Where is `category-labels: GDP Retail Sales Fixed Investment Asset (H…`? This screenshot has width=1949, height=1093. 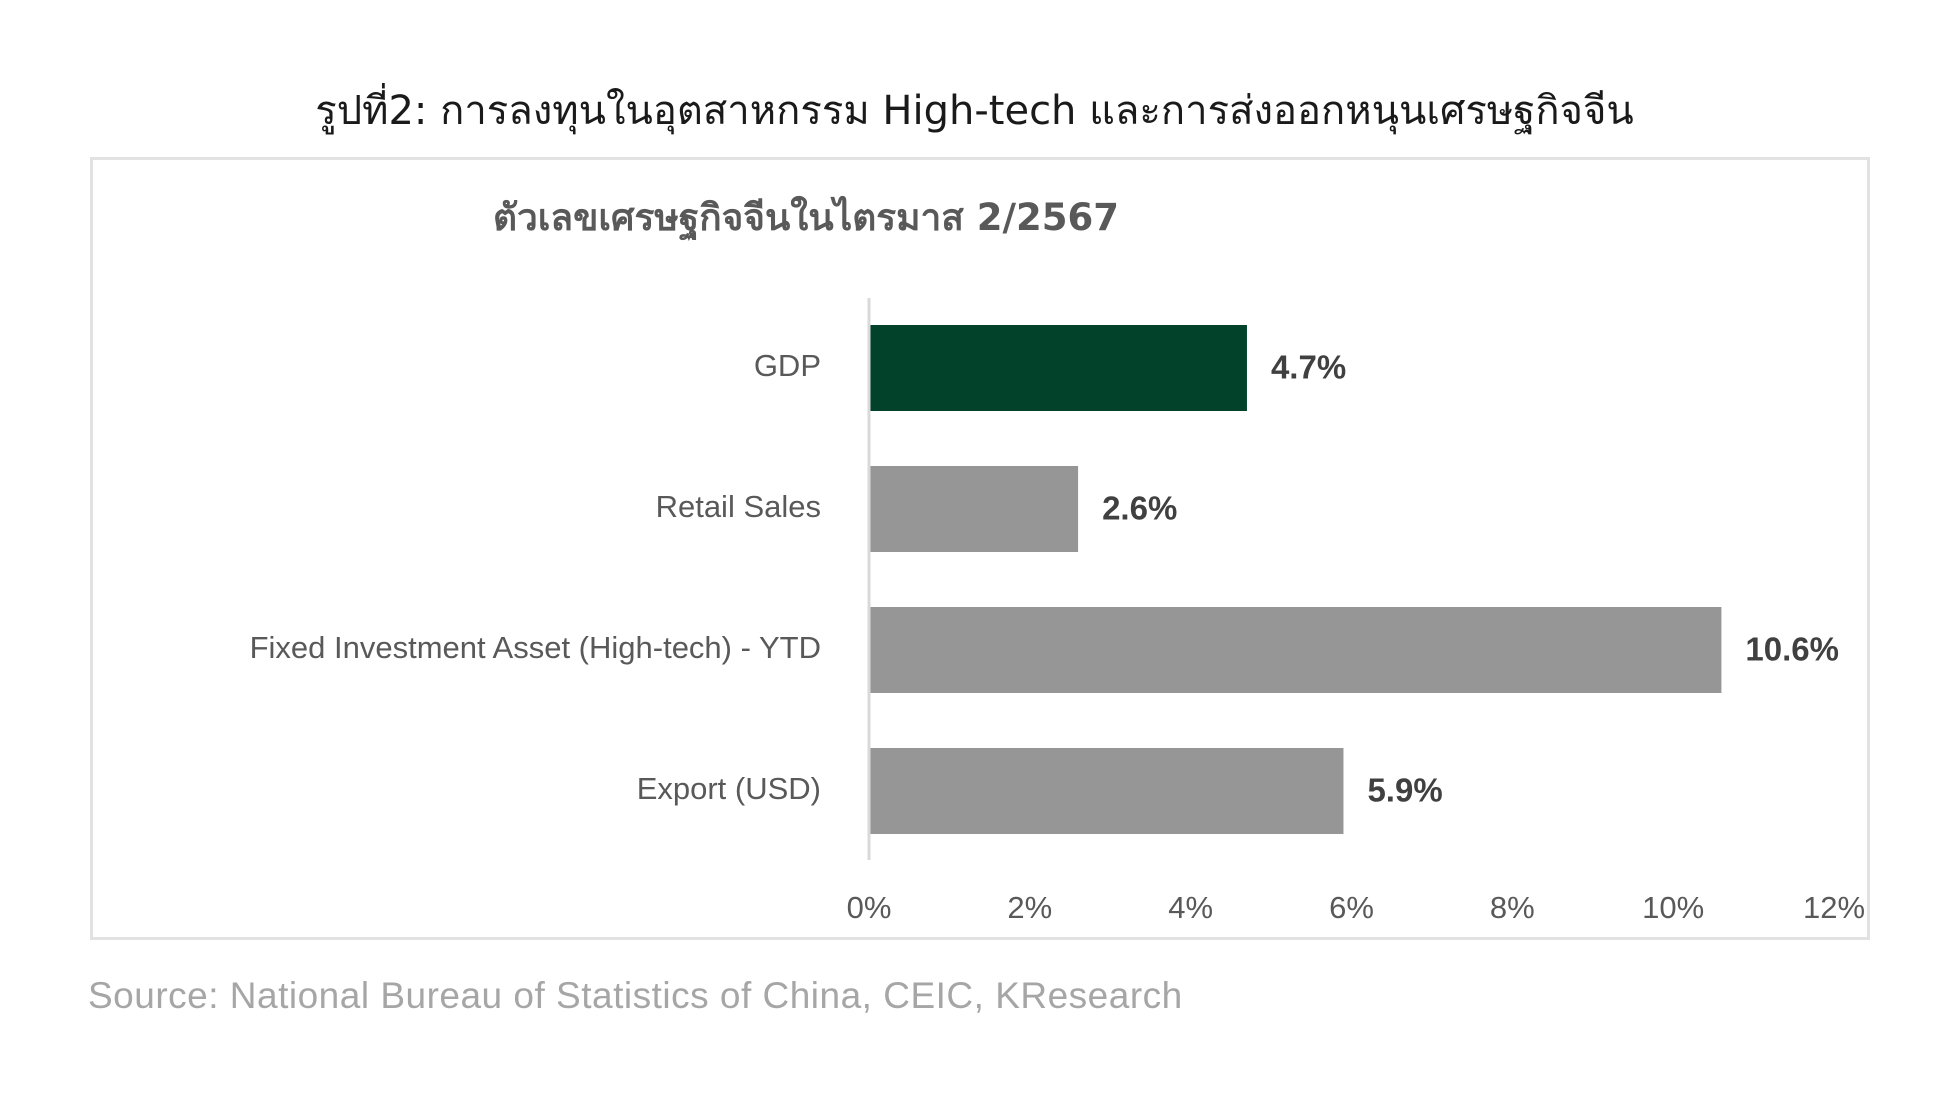
category-labels: GDP Retail Sales Fixed Investment Asset (H… is located at coordinates (535, 577).